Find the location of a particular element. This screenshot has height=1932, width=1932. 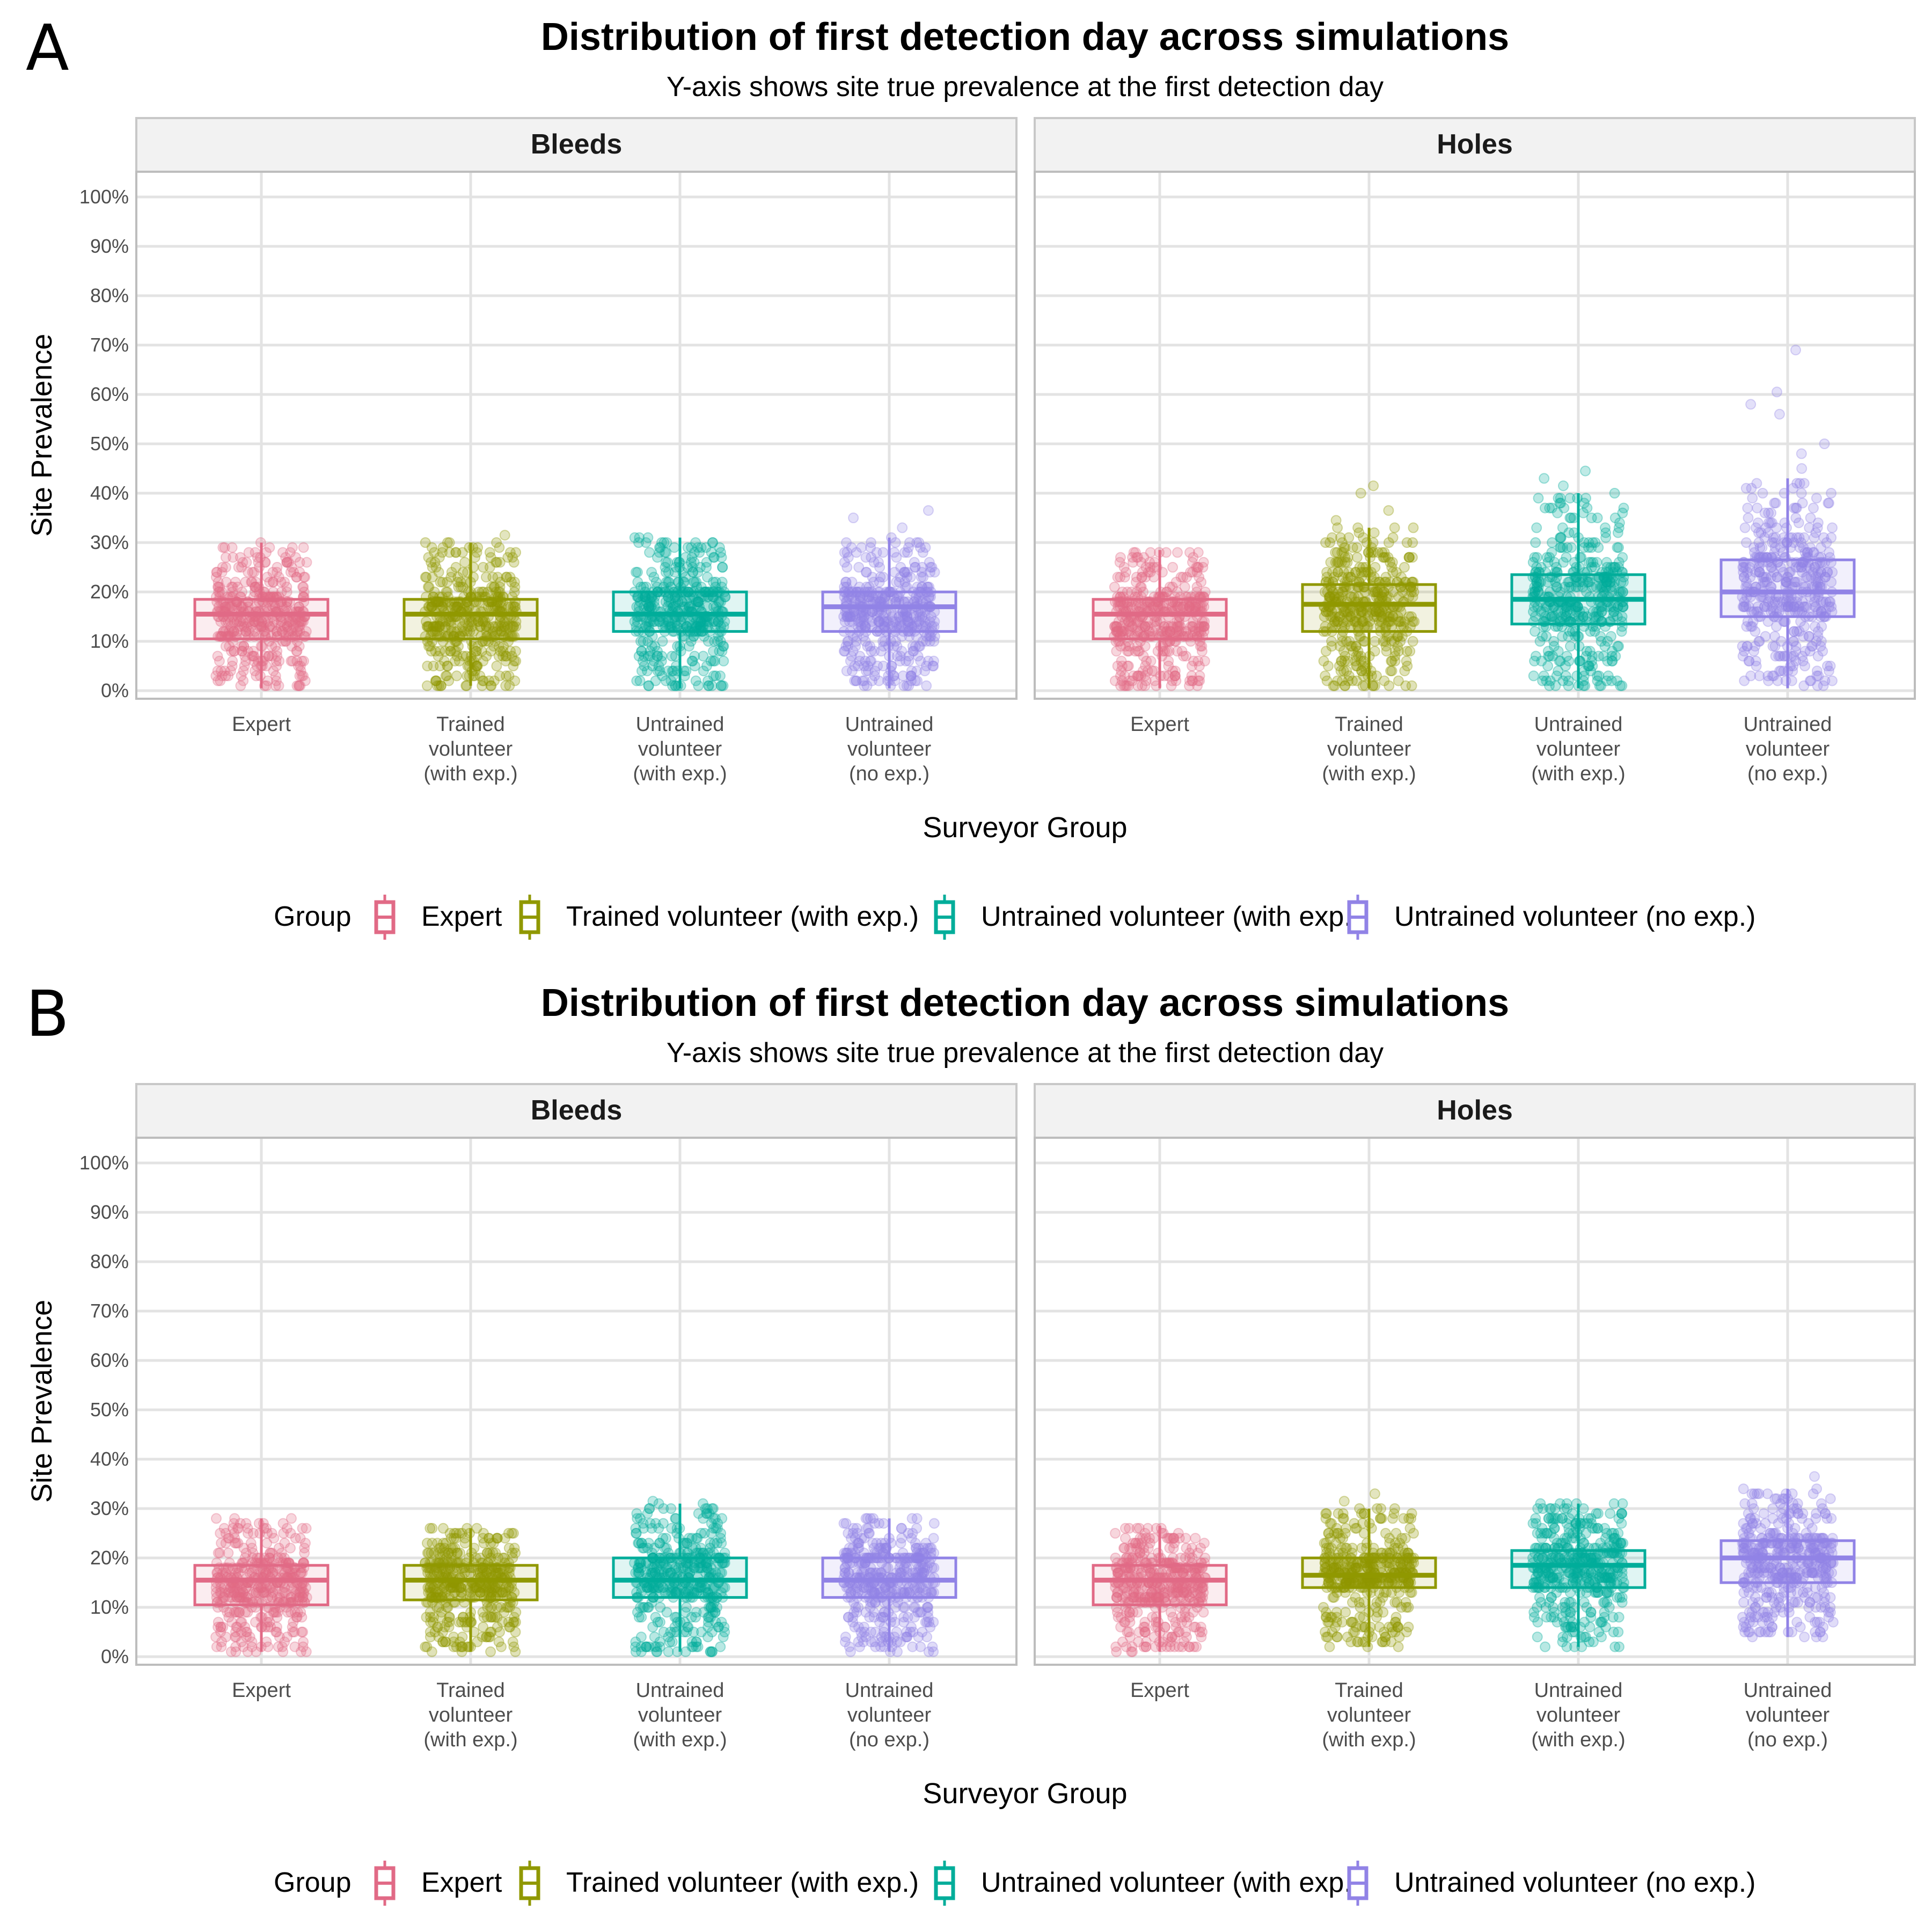

y-axis-title: Site Prevalence is located at coordinates (42, 1401).